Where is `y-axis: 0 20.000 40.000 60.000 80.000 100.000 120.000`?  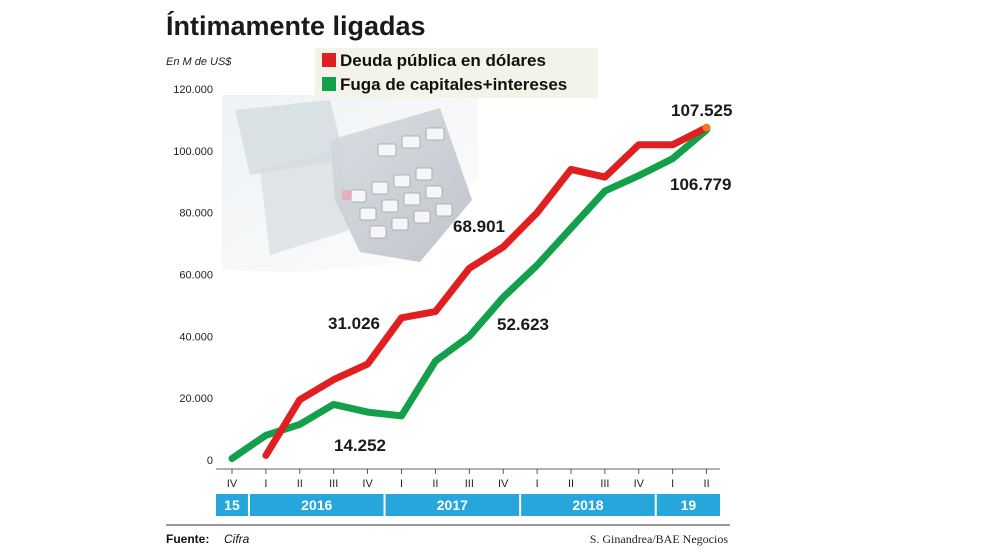
y-axis: 0 20.000 40.000 60.000 80.000 100.000 120.000 is located at coordinates (193, 275).